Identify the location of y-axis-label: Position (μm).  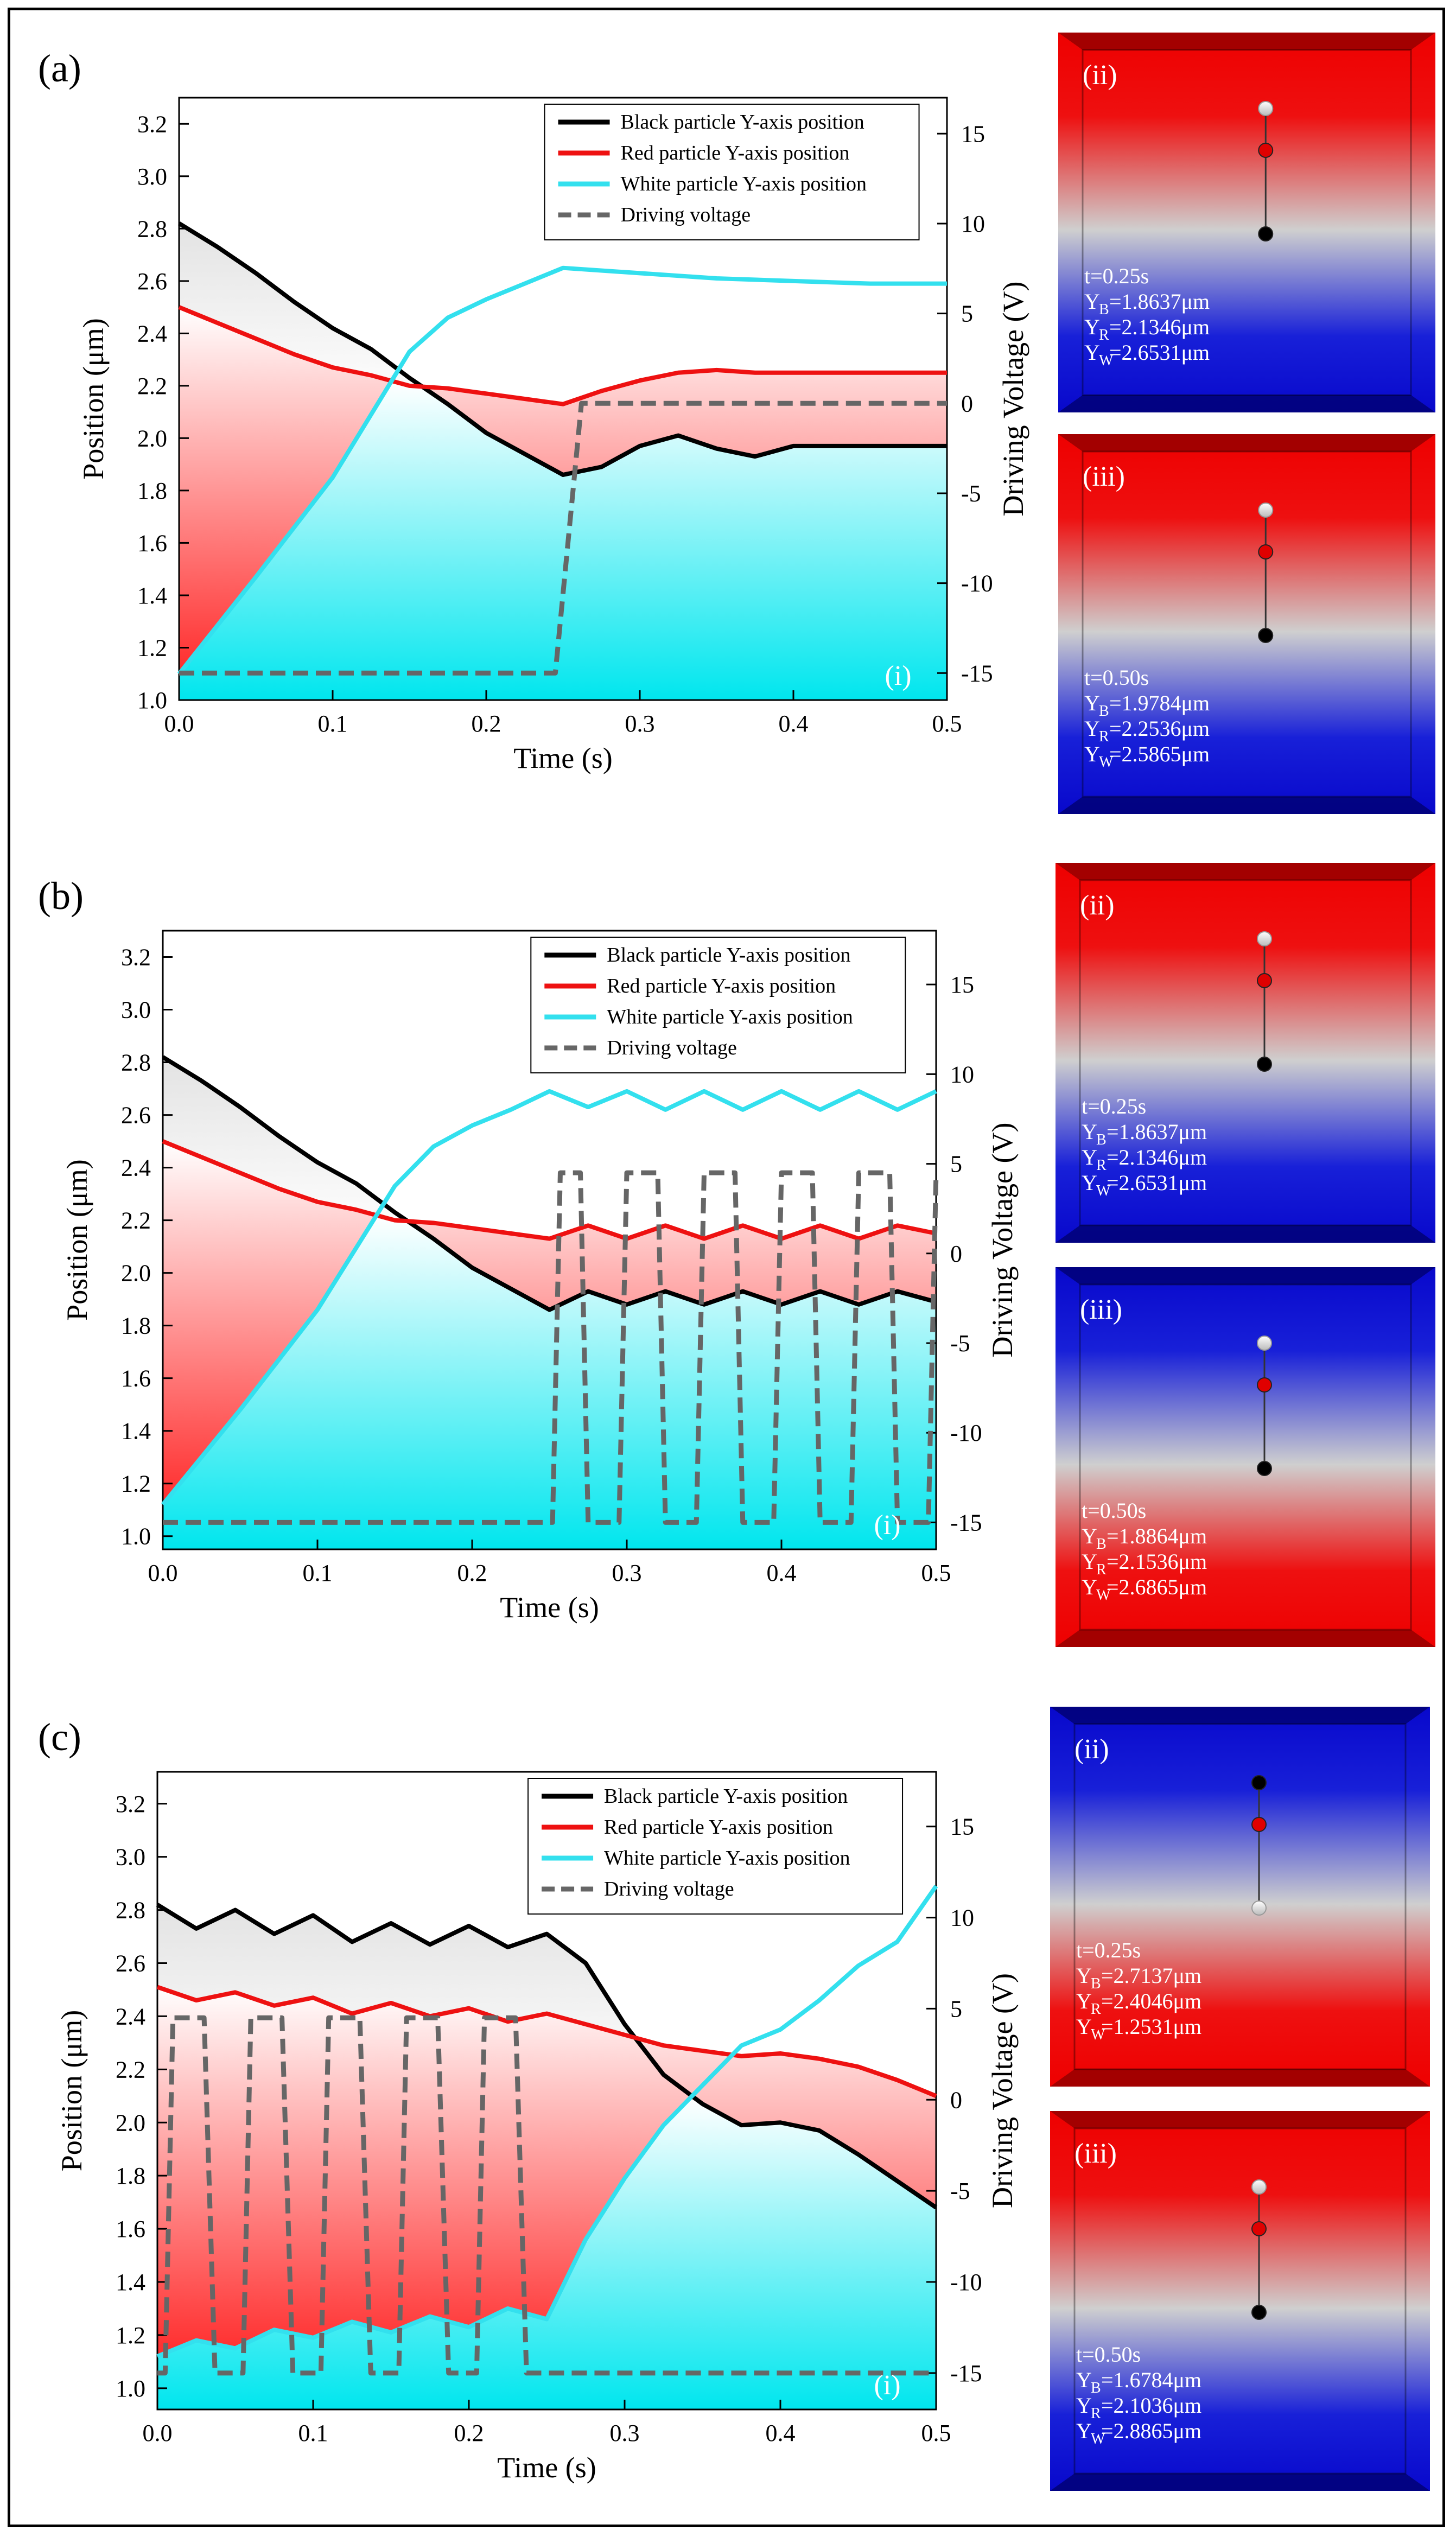
(93, 398).